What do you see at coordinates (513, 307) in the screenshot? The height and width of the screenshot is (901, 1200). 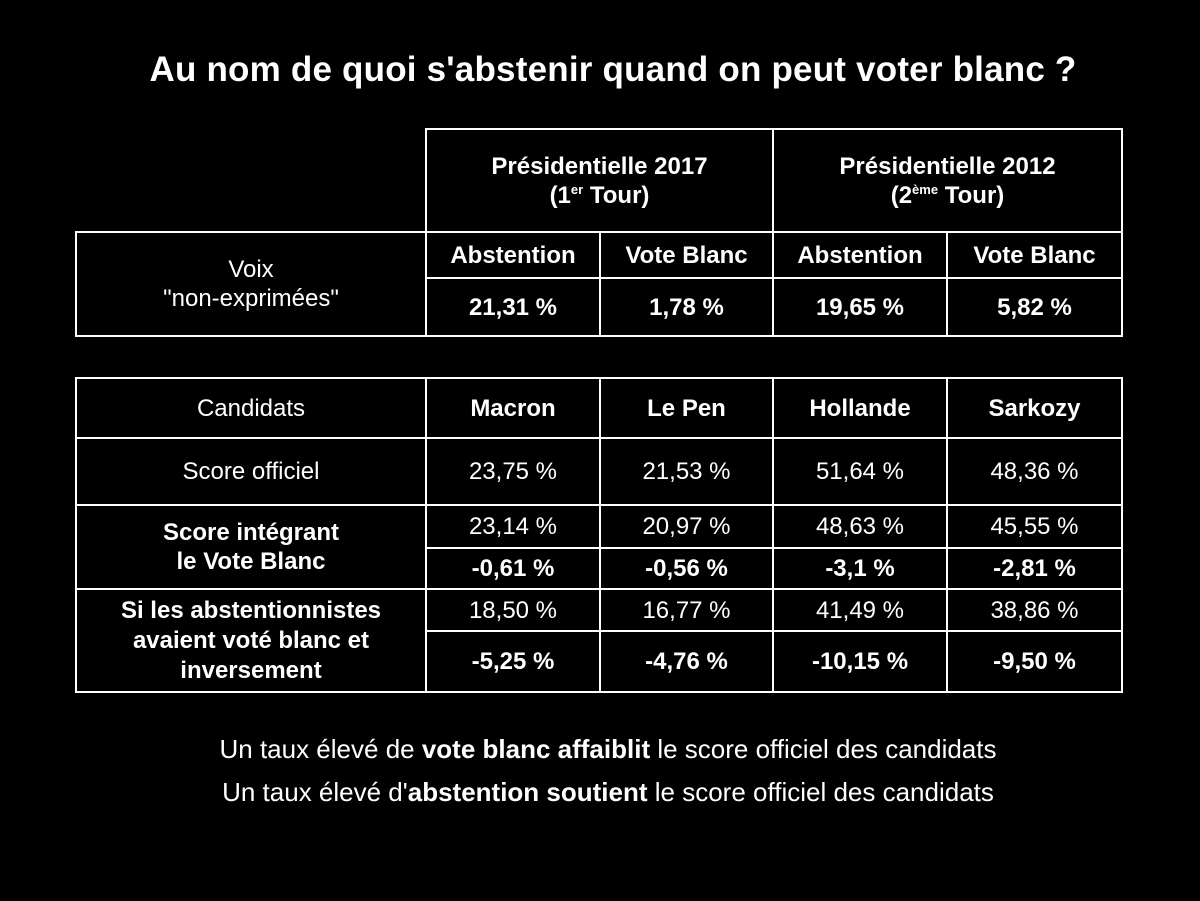 I see `value-abstention-2017: 21,31 %` at bounding box center [513, 307].